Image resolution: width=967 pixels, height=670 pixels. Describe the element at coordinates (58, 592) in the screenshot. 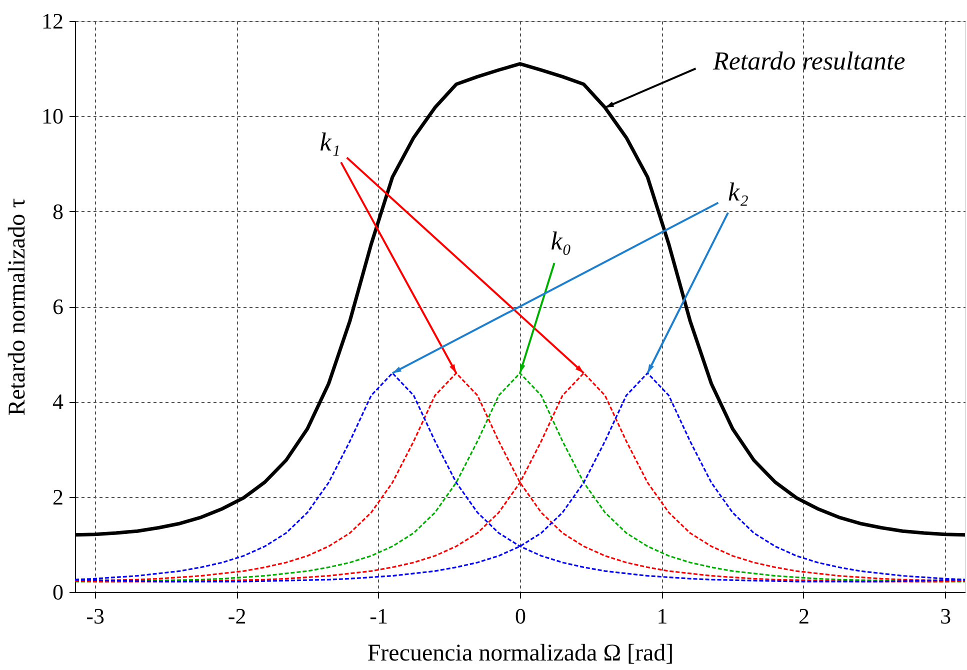

I see `y-tick-label: 0` at that location.